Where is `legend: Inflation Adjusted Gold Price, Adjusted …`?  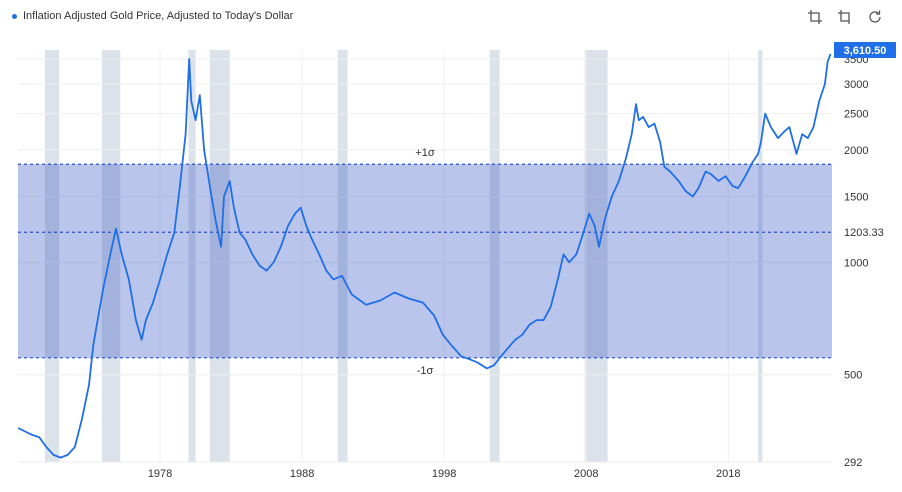 legend: Inflation Adjusted Gold Price, Adjusted … is located at coordinates (152, 16).